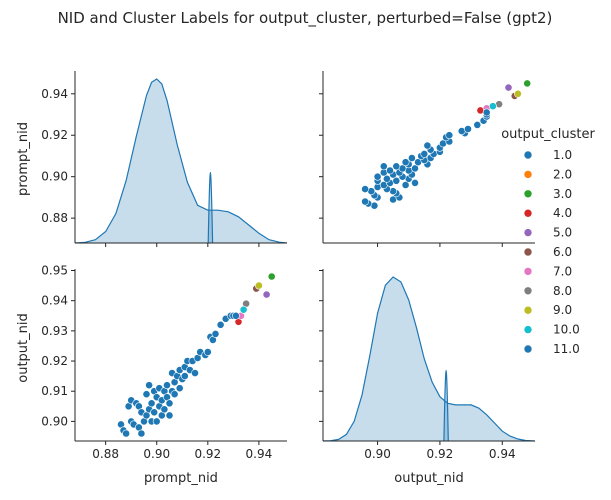  Describe the element at coordinates (562, 194) in the screenshot. I see `legend-label: 3.0` at that location.